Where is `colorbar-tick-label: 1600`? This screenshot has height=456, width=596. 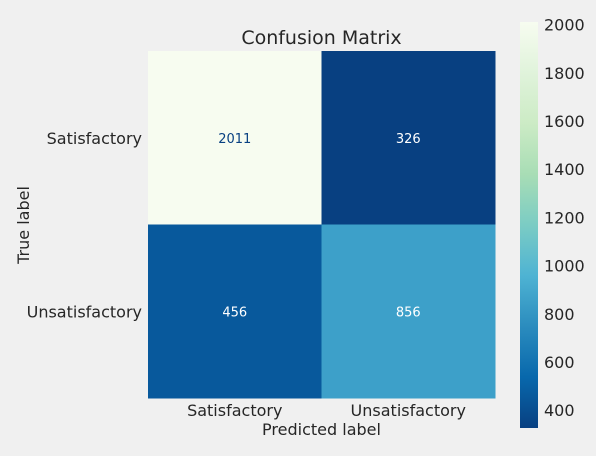 colorbar-tick-label: 1600 is located at coordinates (564, 121).